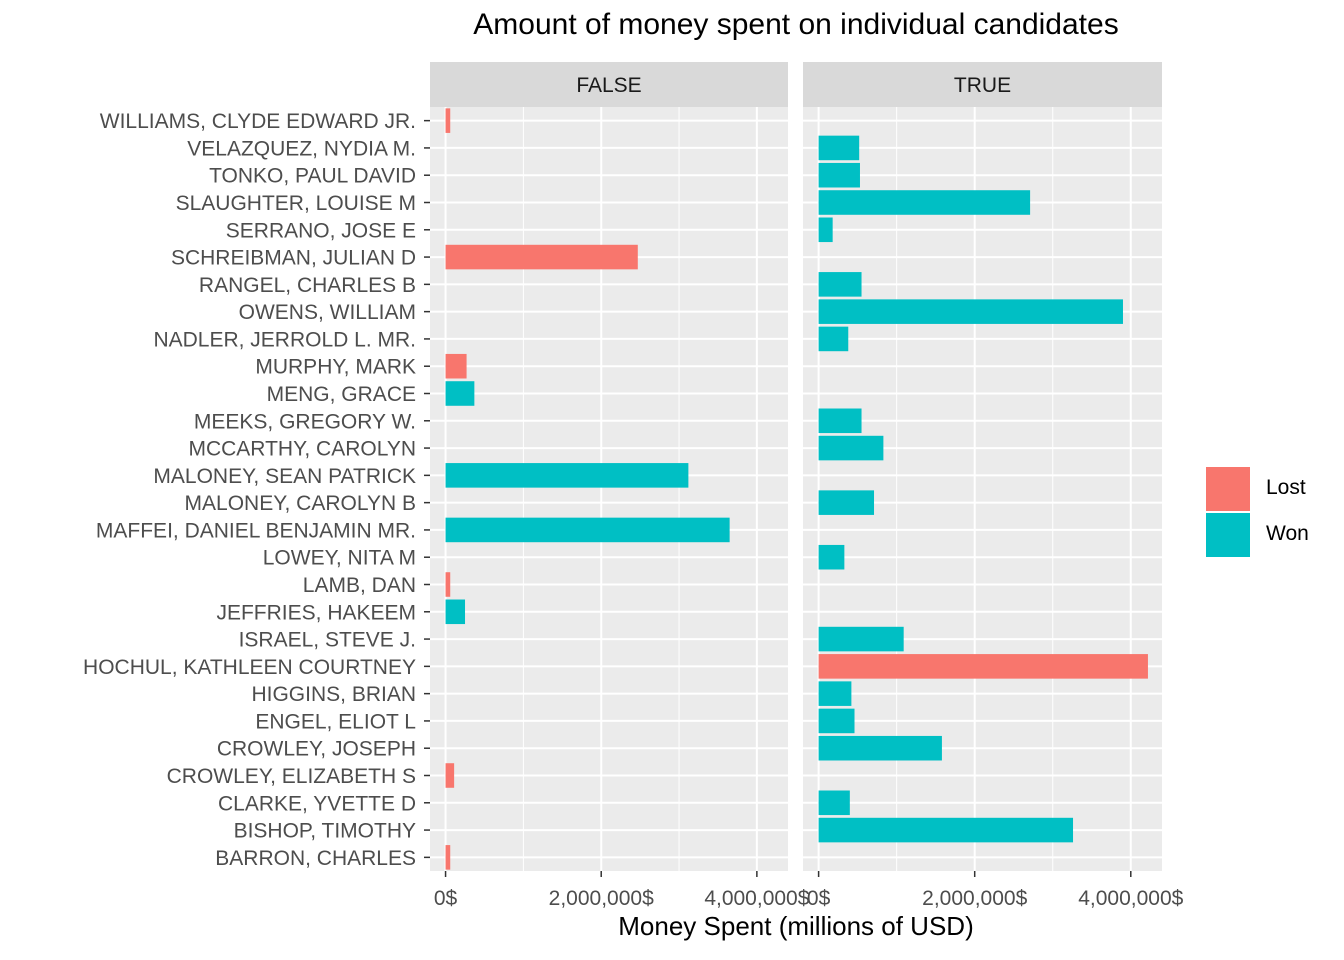 This screenshot has height=960, width=1344. Describe the element at coordinates (1228, 535) in the screenshot. I see `legend-swatch-won` at that location.